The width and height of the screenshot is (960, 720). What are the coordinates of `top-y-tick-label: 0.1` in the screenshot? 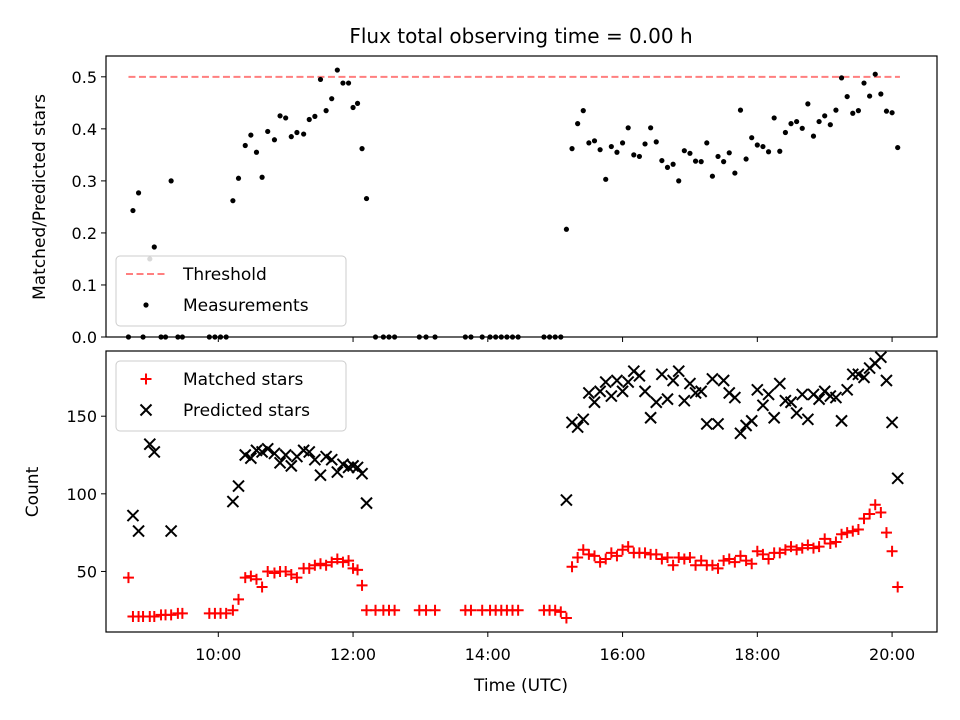 It's located at (84, 285).